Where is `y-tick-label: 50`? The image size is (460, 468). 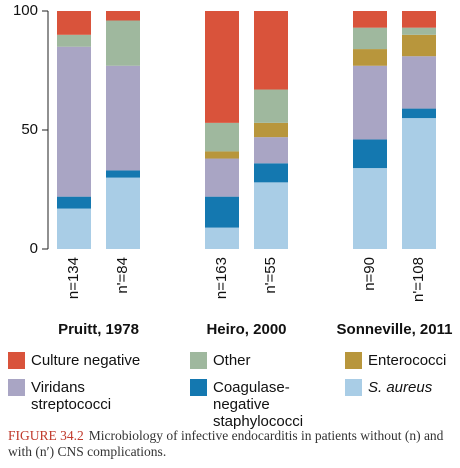
y-tick-label: 50 is located at coordinates (29, 129).